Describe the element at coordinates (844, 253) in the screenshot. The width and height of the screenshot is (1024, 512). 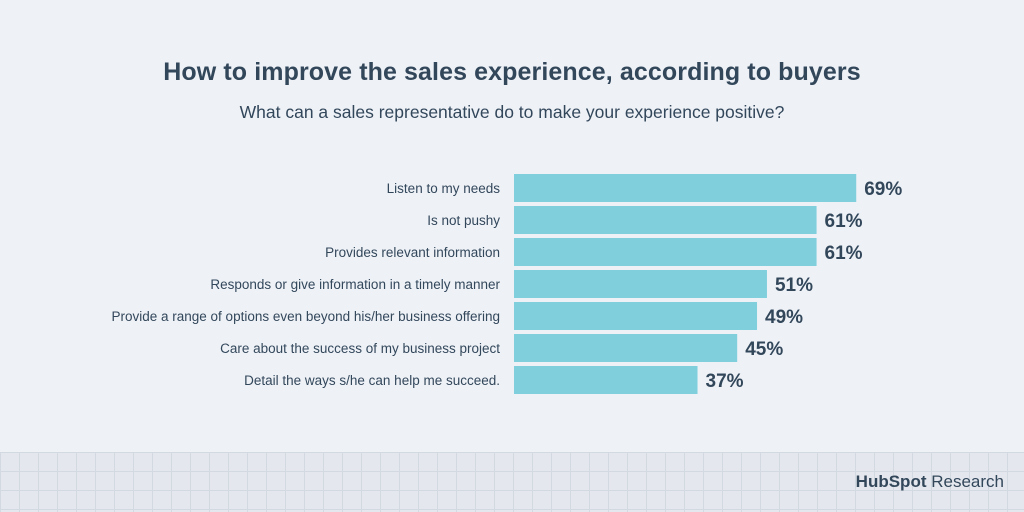
I see `value-label-3: 61%` at that location.